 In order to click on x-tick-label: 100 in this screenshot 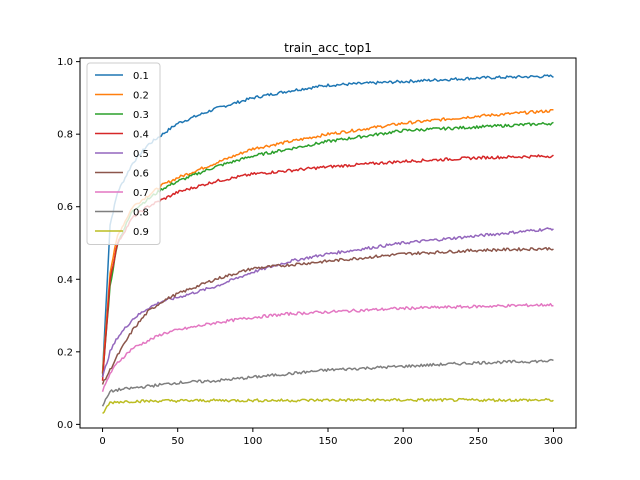, I will do `click(252, 441)`.